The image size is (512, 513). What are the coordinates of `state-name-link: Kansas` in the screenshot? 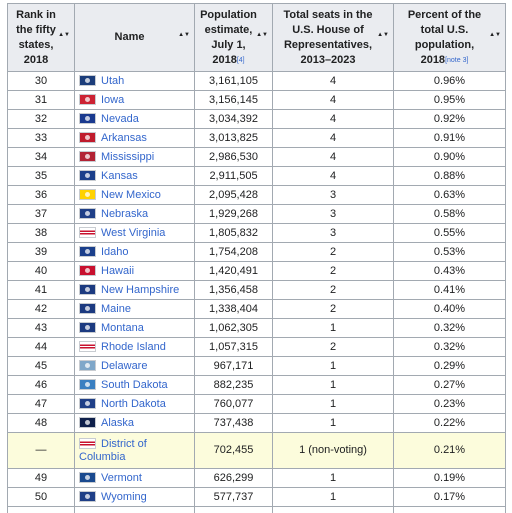 It's located at (119, 175).